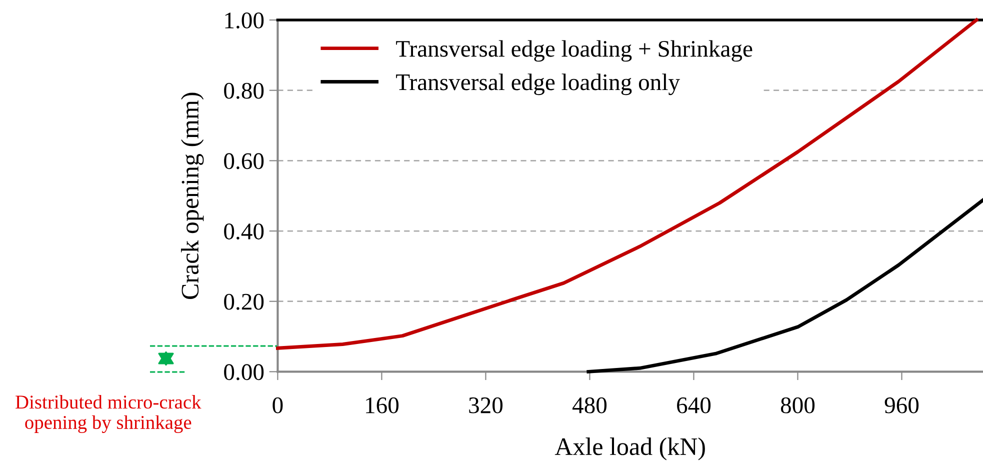  I want to click on legend-label: Transversal edge loading + Shrinkage, so click(574, 51).